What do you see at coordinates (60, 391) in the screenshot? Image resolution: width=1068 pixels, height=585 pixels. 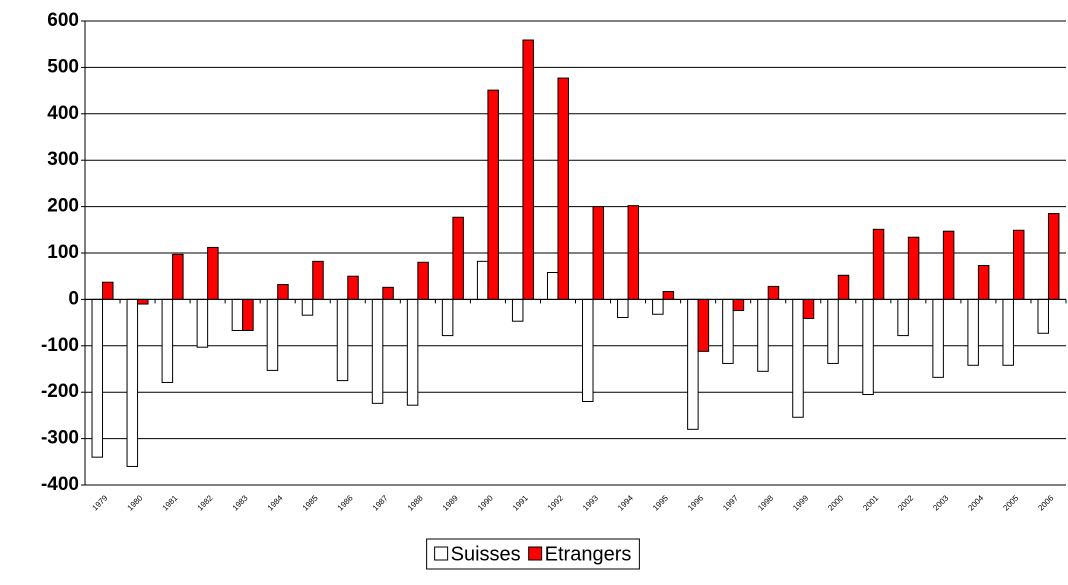 I see `y-tick-label: -200` at bounding box center [60, 391].